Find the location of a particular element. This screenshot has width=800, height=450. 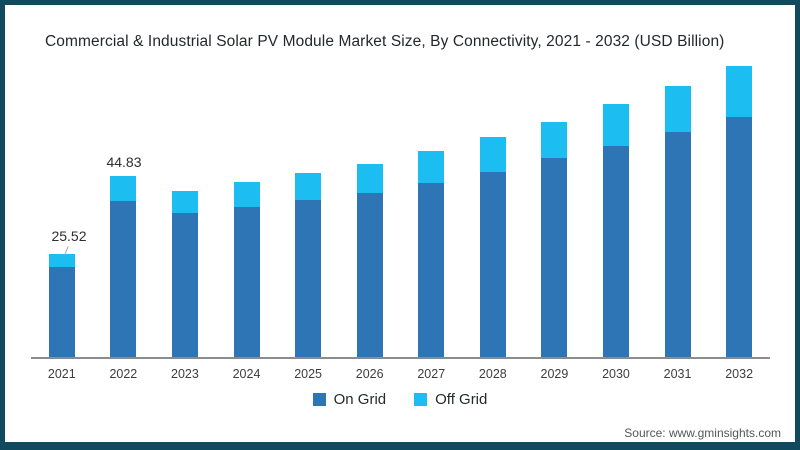

x-axis-line is located at coordinates (400, 358).